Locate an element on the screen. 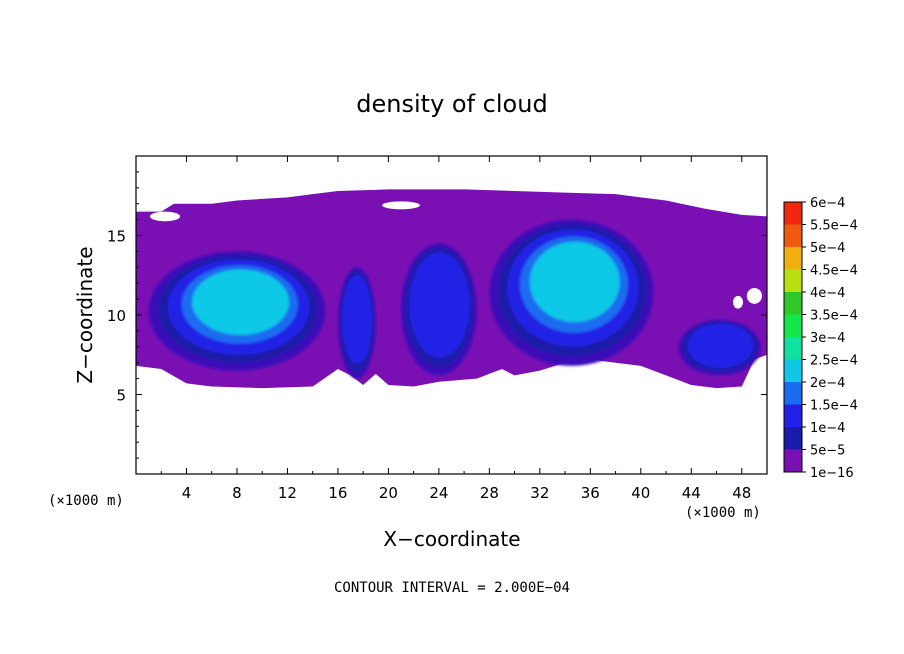  cell-right is located at coordinates (719, 347).